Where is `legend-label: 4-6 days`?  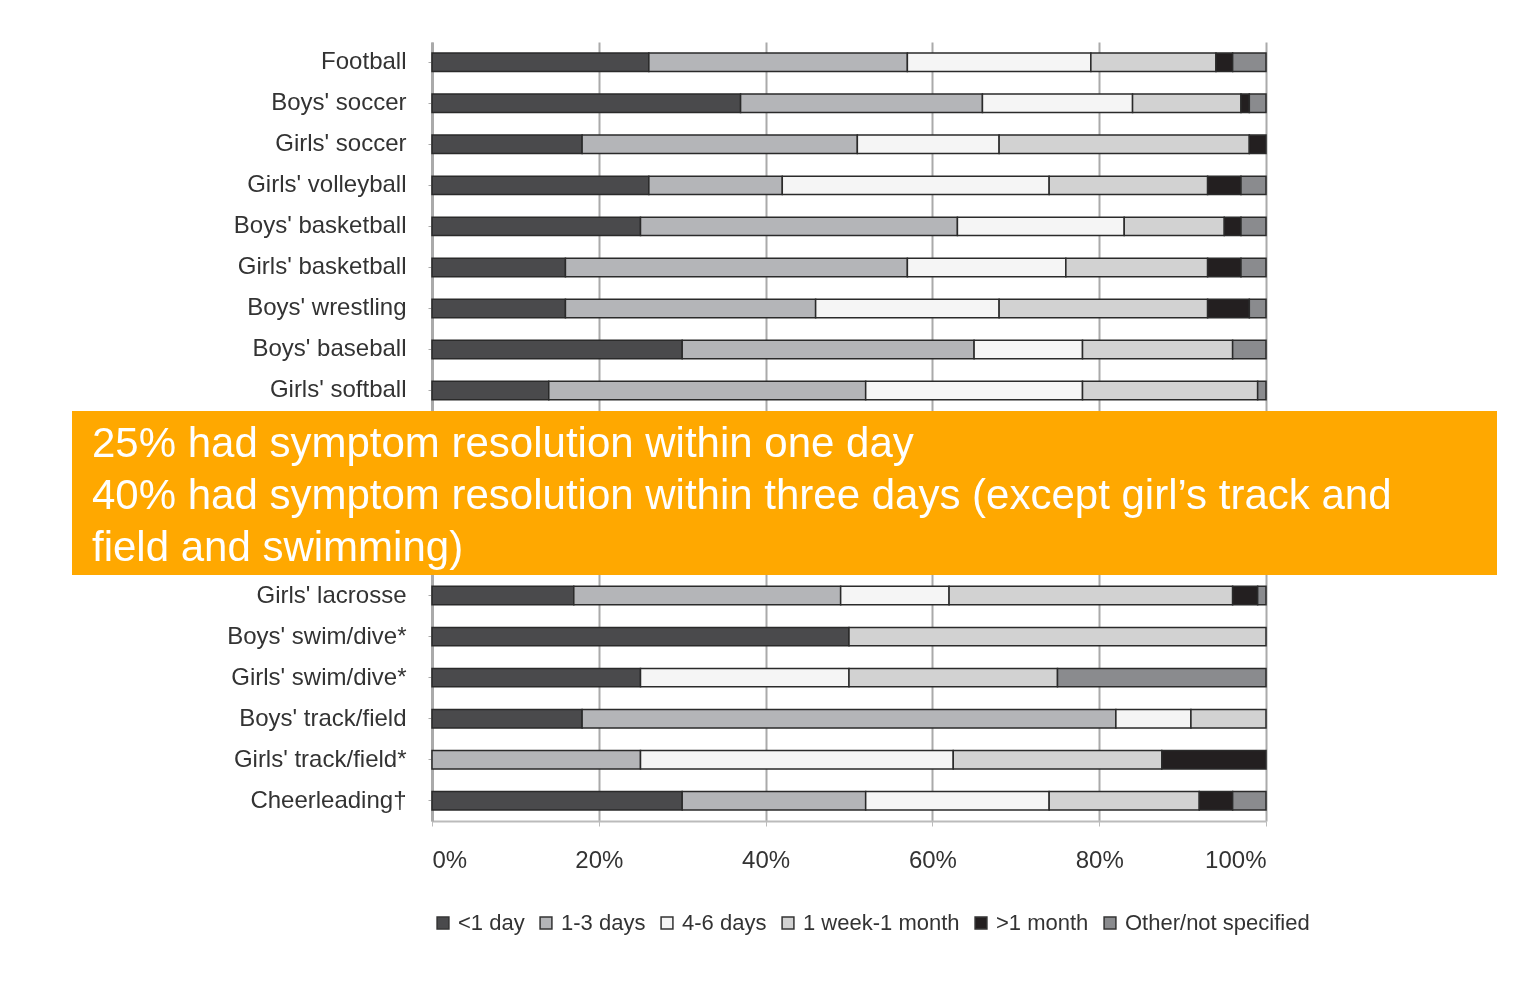 legend-label: 4-6 days is located at coordinates (724, 922).